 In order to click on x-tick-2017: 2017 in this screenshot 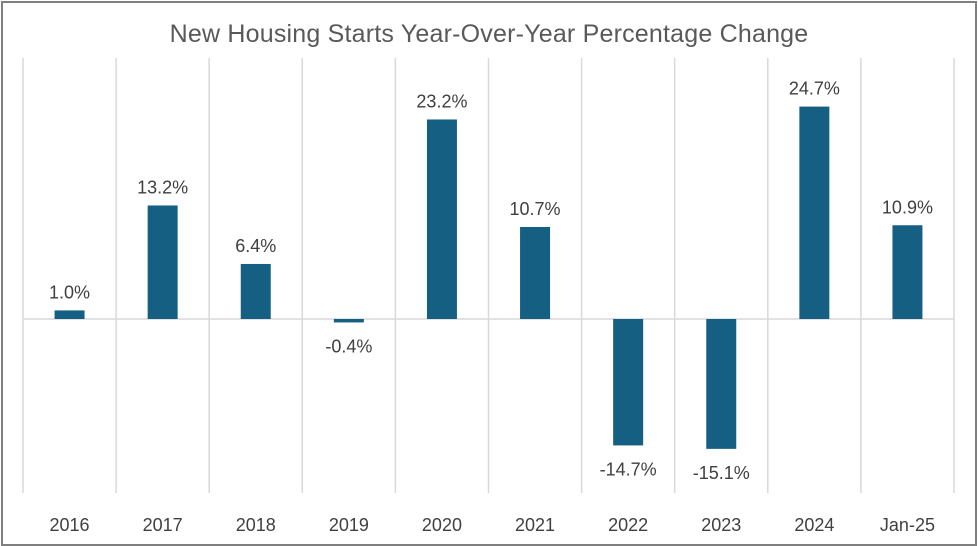, I will do `click(163, 525)`.